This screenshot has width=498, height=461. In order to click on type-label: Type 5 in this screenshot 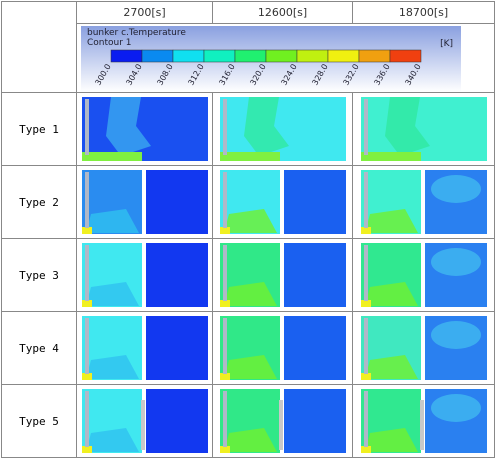, I will do `click(39, 421)`.